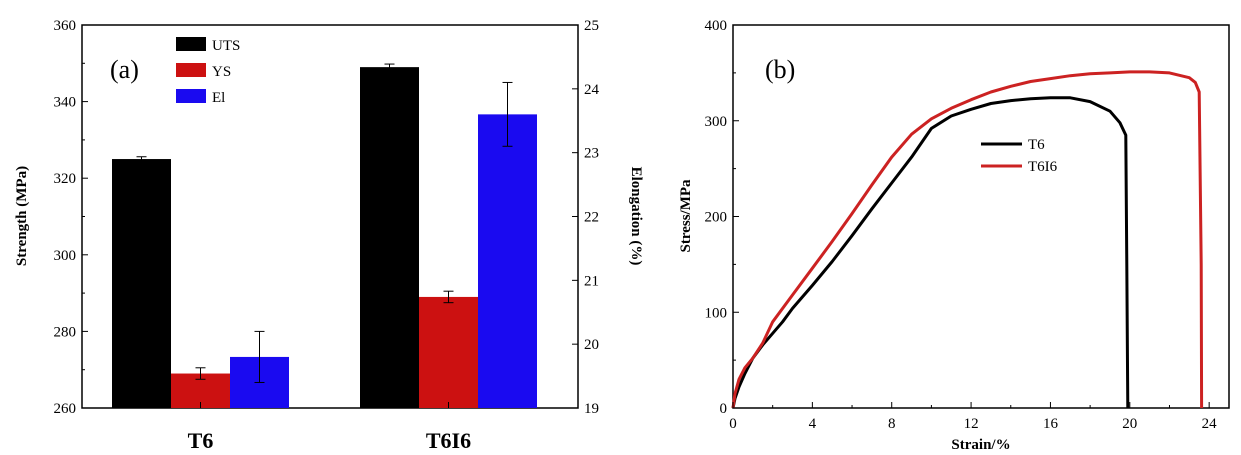 Image resolution: width=1241 pixels, height=455 pixels. I want to click on panel-a-y2-tick-label: 23, so click(591, 154).